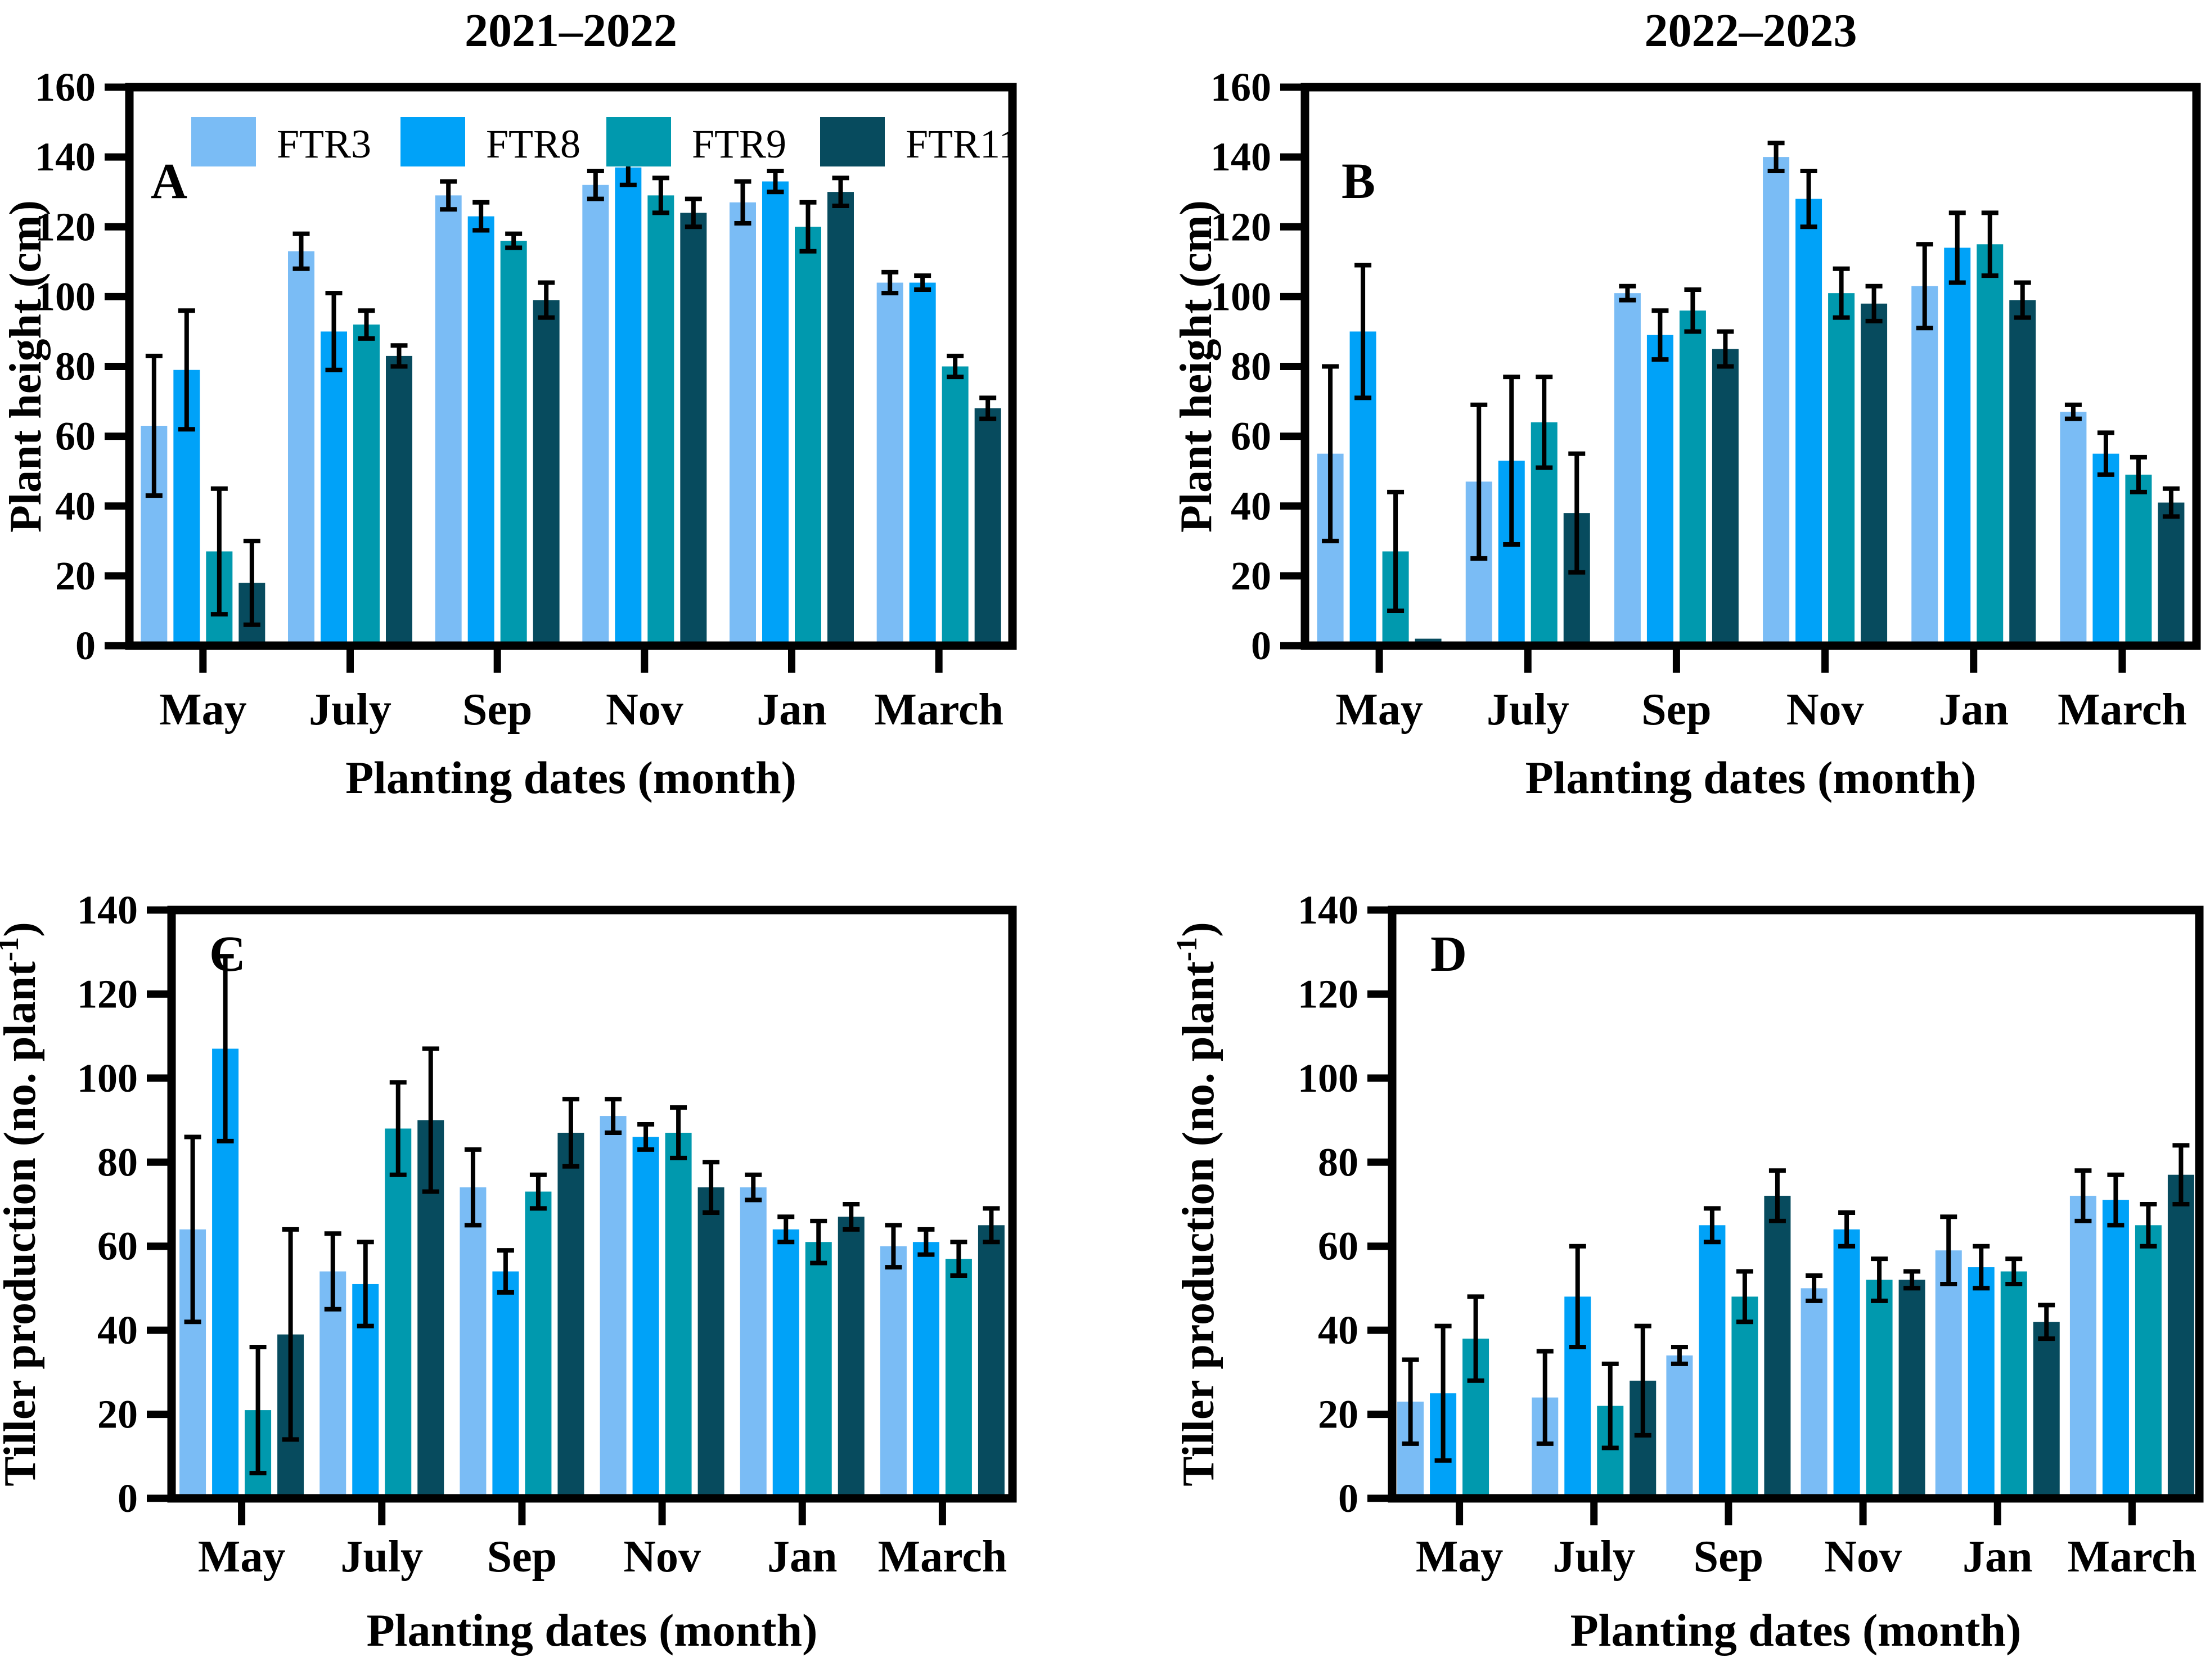 Image resolution: width=2210 pixels, height=1680 pixels. I want to click on panel-letter: C, so click(227, 954).